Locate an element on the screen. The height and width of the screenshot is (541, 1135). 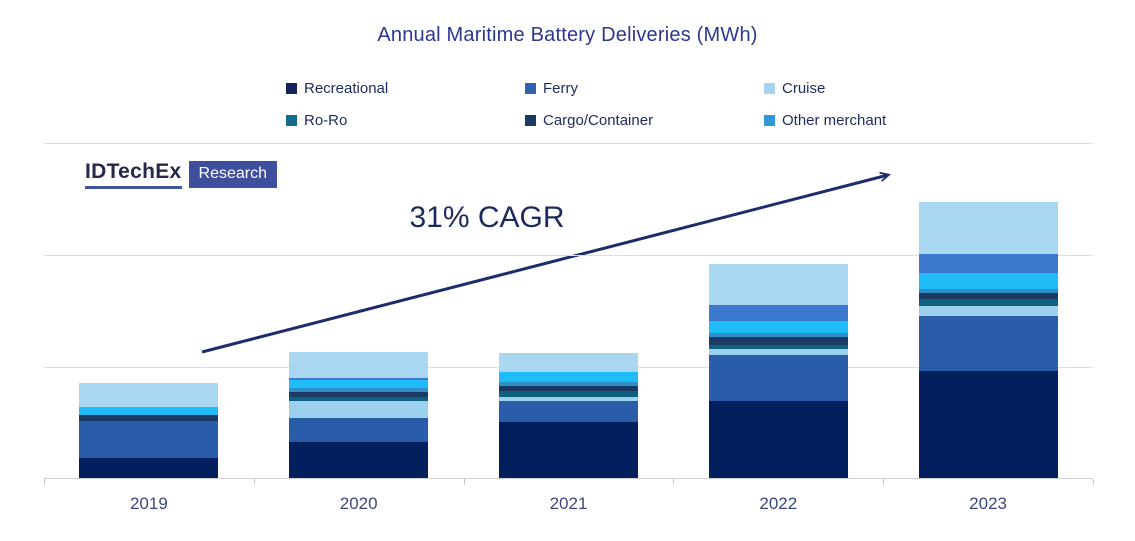
bar-segment-2023-cruise is located at coordinates (988, 311).